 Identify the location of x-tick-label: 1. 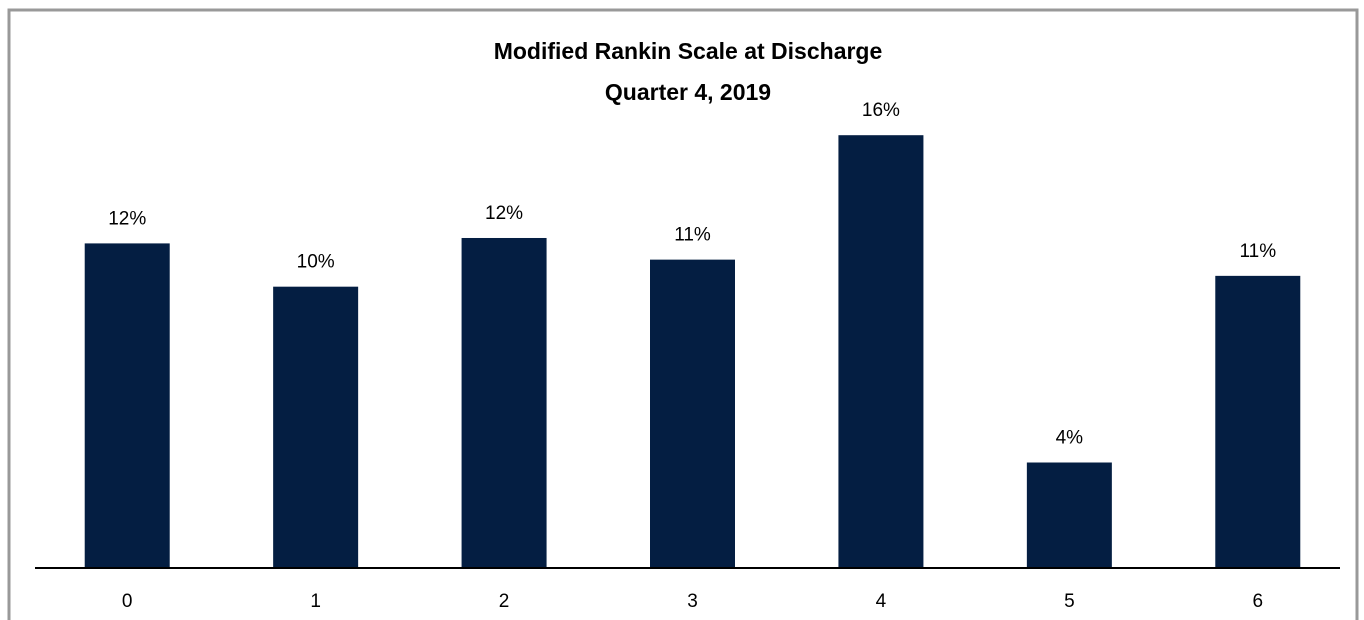
(315, 601).